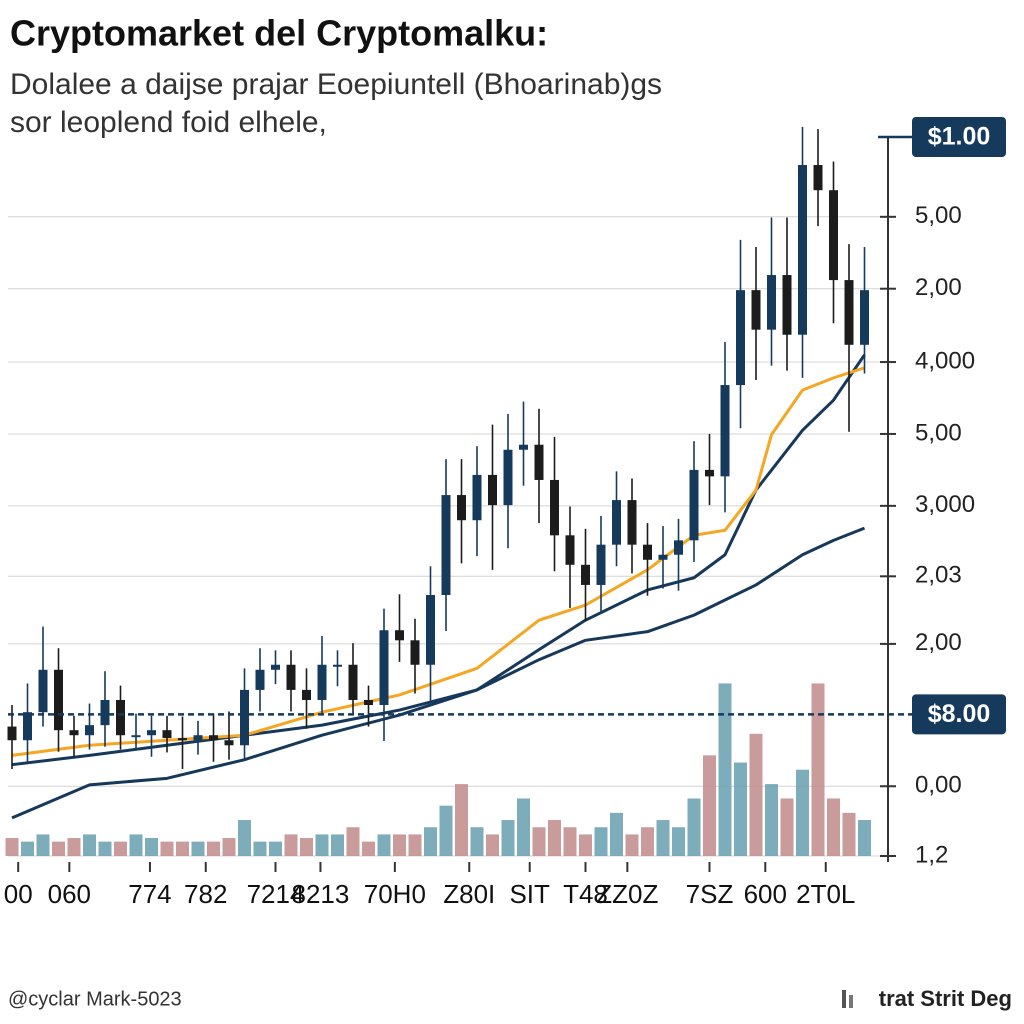  Describe the element at coordinates (279, 33) in the screenshot. I see `chart-title: Cryptomarket del Cryptomalku:` at that location.